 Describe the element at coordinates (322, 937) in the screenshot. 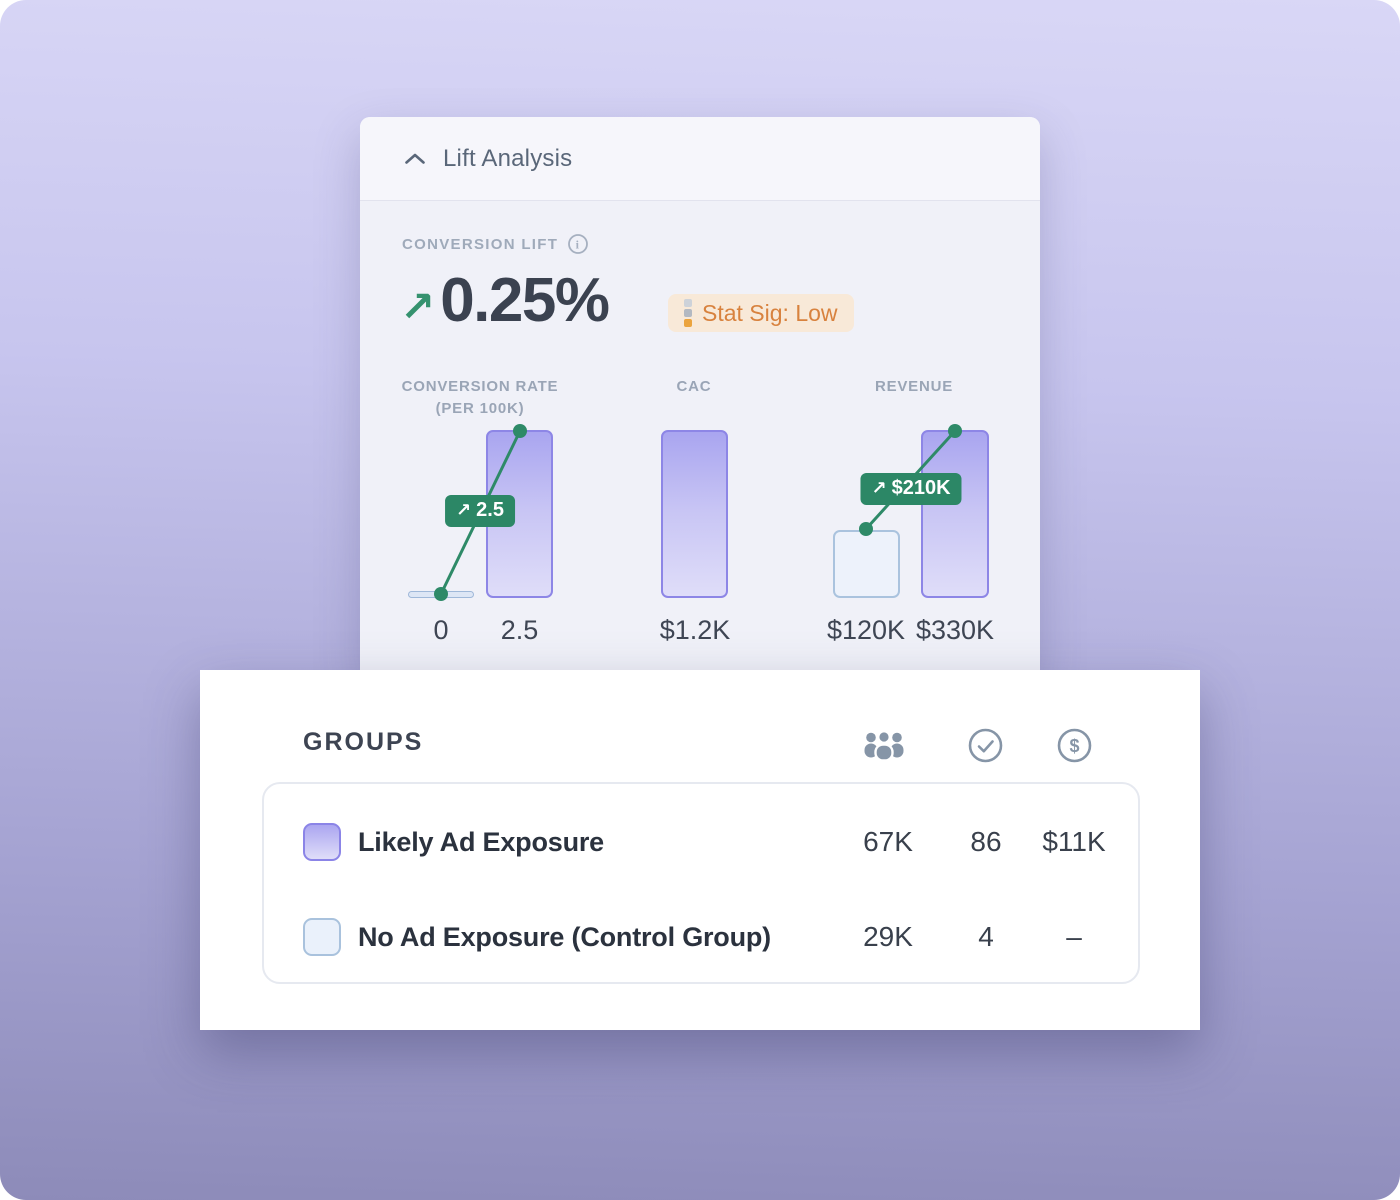

I see `control-group-swatch` at that location.